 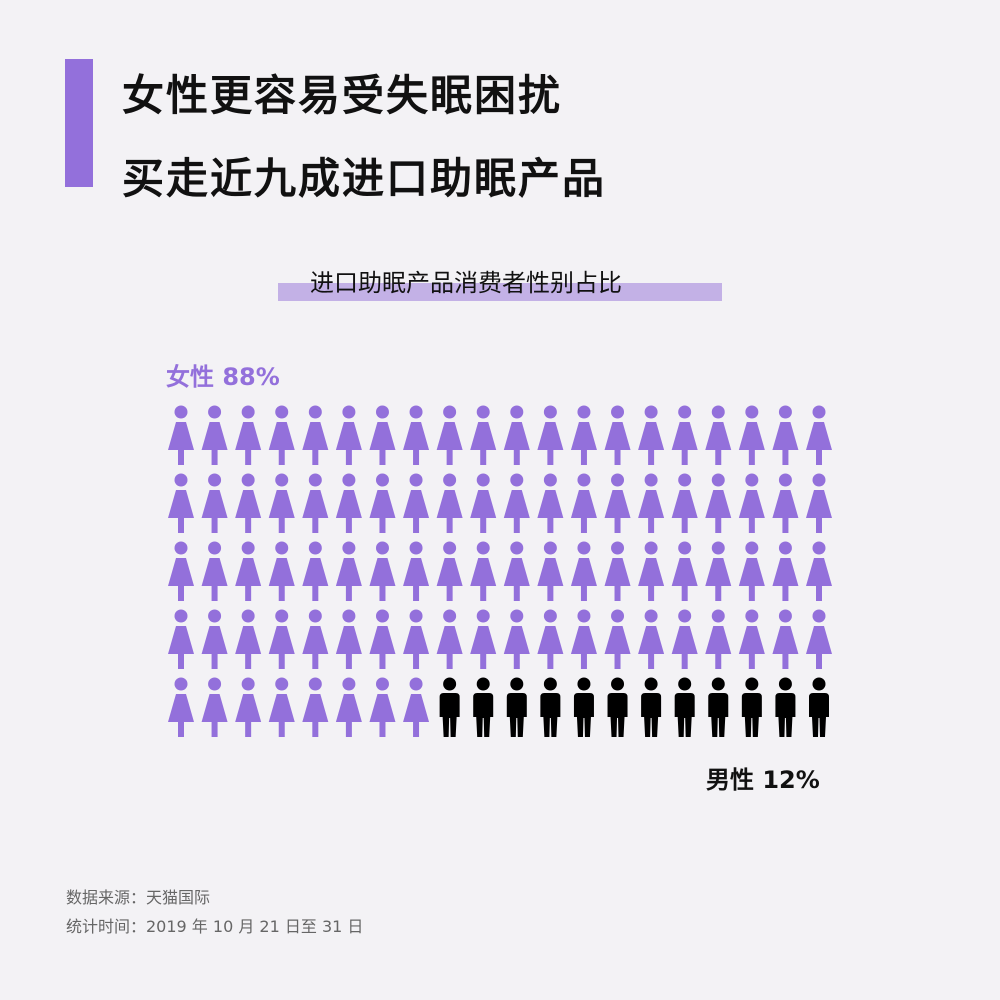 I want to click on chart-title: 进口助眠产品消费者性别占比, so click(x=466, y=283).